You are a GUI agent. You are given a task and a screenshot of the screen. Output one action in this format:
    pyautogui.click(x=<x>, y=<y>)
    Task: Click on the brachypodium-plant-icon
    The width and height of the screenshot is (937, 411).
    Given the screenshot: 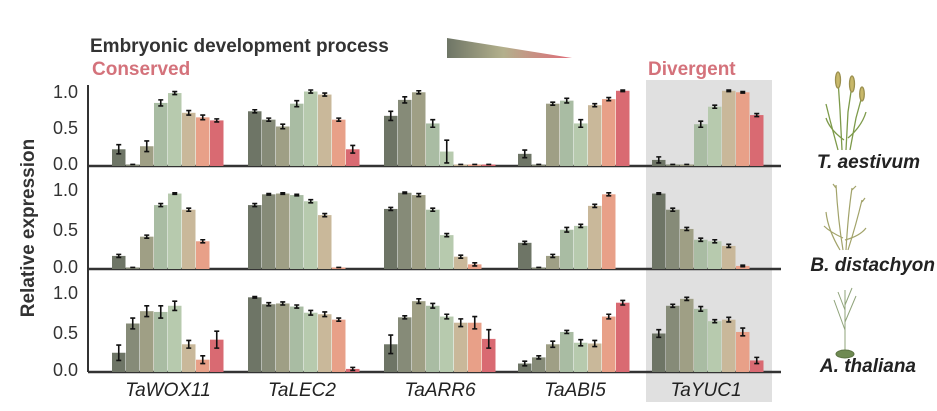 What is the action you would take?
    pyautogui.click(x=845, y=217)
    